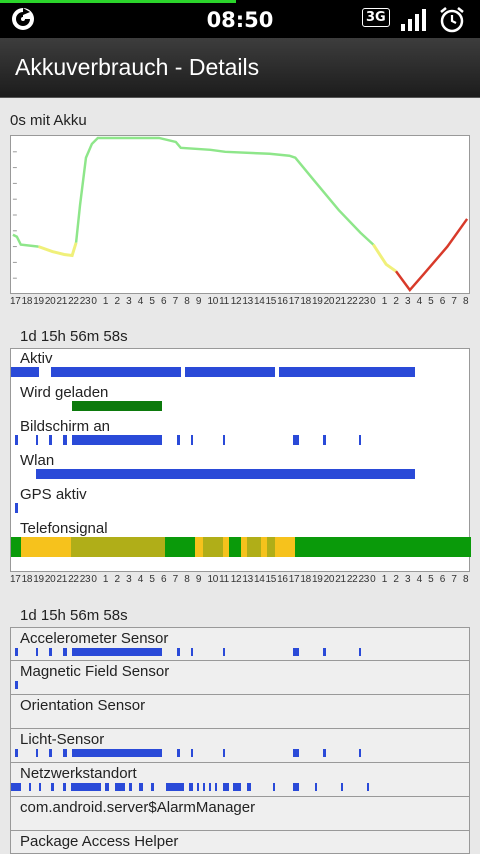 This screenshot has height=854, width=480. What do you see at coordinates (137, 67) in the screenshot?
I see `page-title: Akkuverbrauch - Details` at bounding box center [137, 67].